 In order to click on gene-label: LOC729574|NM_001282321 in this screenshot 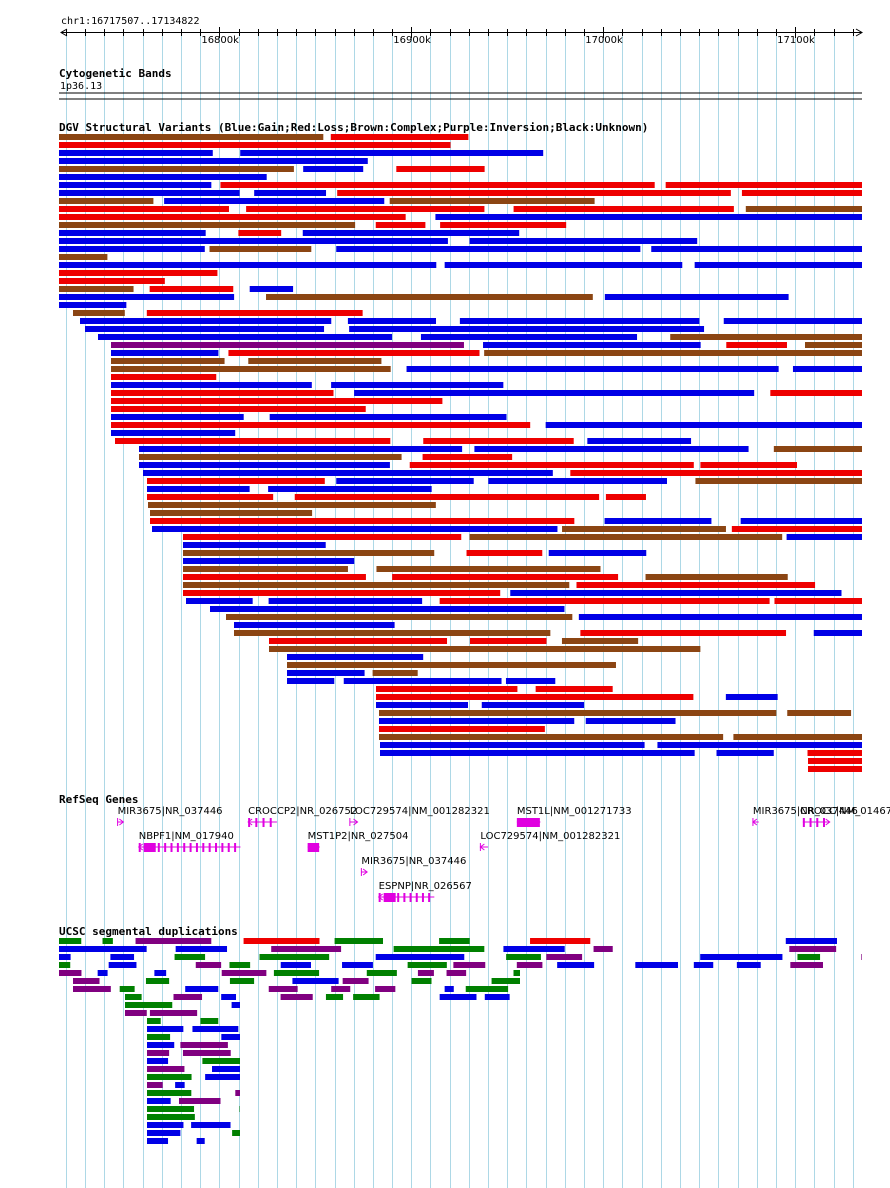, I will do `click(419, 811)`.